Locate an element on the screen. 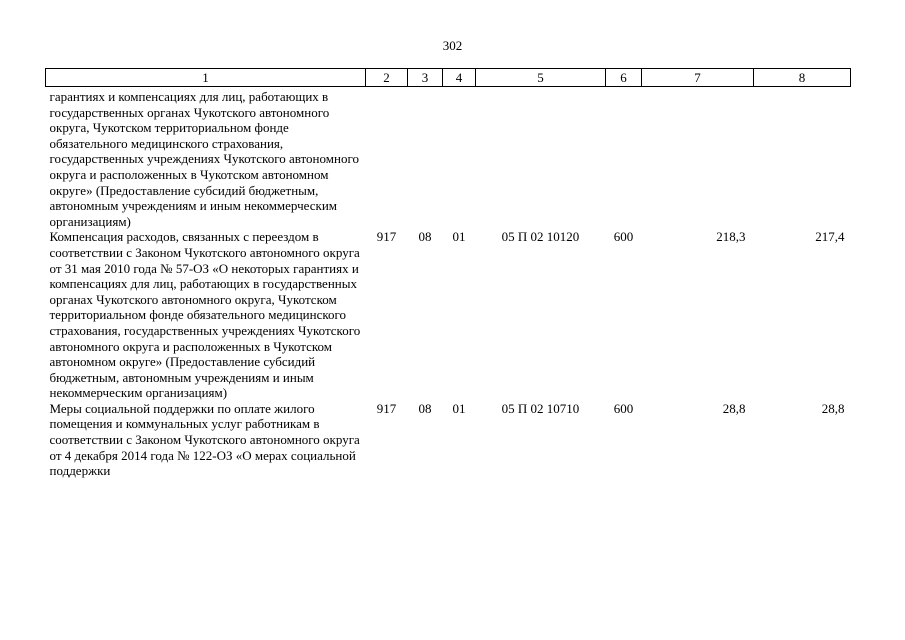 The image size is (905, 640). row-expense-type is located at coordinates (624, 158).